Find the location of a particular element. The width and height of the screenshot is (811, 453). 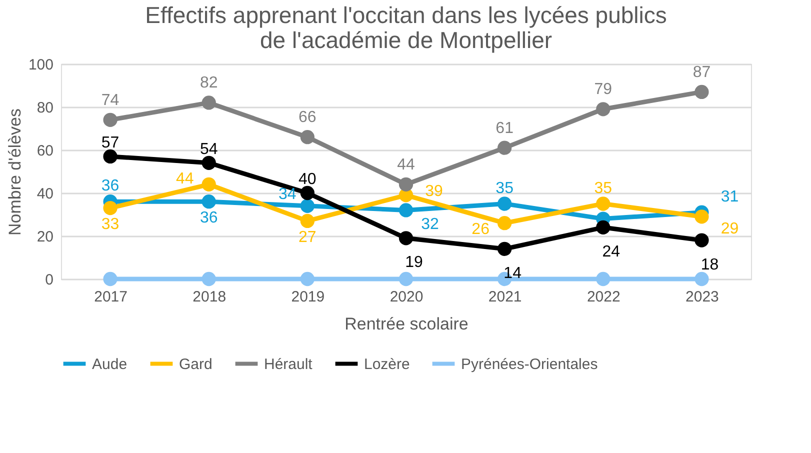

y-tick-label: 80 is located at coordinates (45, 108).